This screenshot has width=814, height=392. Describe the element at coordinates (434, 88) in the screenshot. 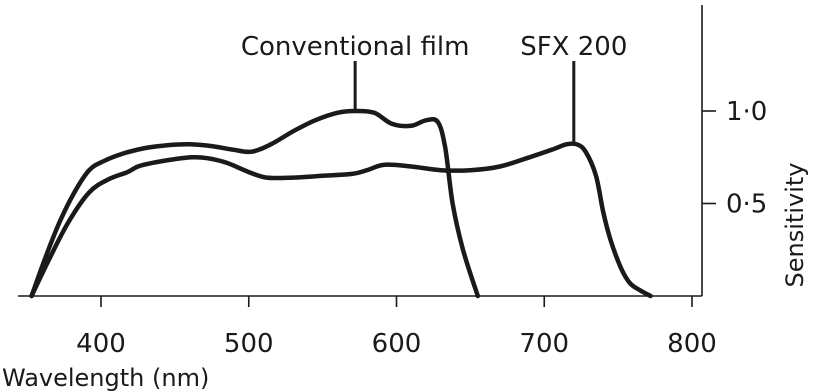

I see `annotation-group: Conventional film SFX 200` at that location.